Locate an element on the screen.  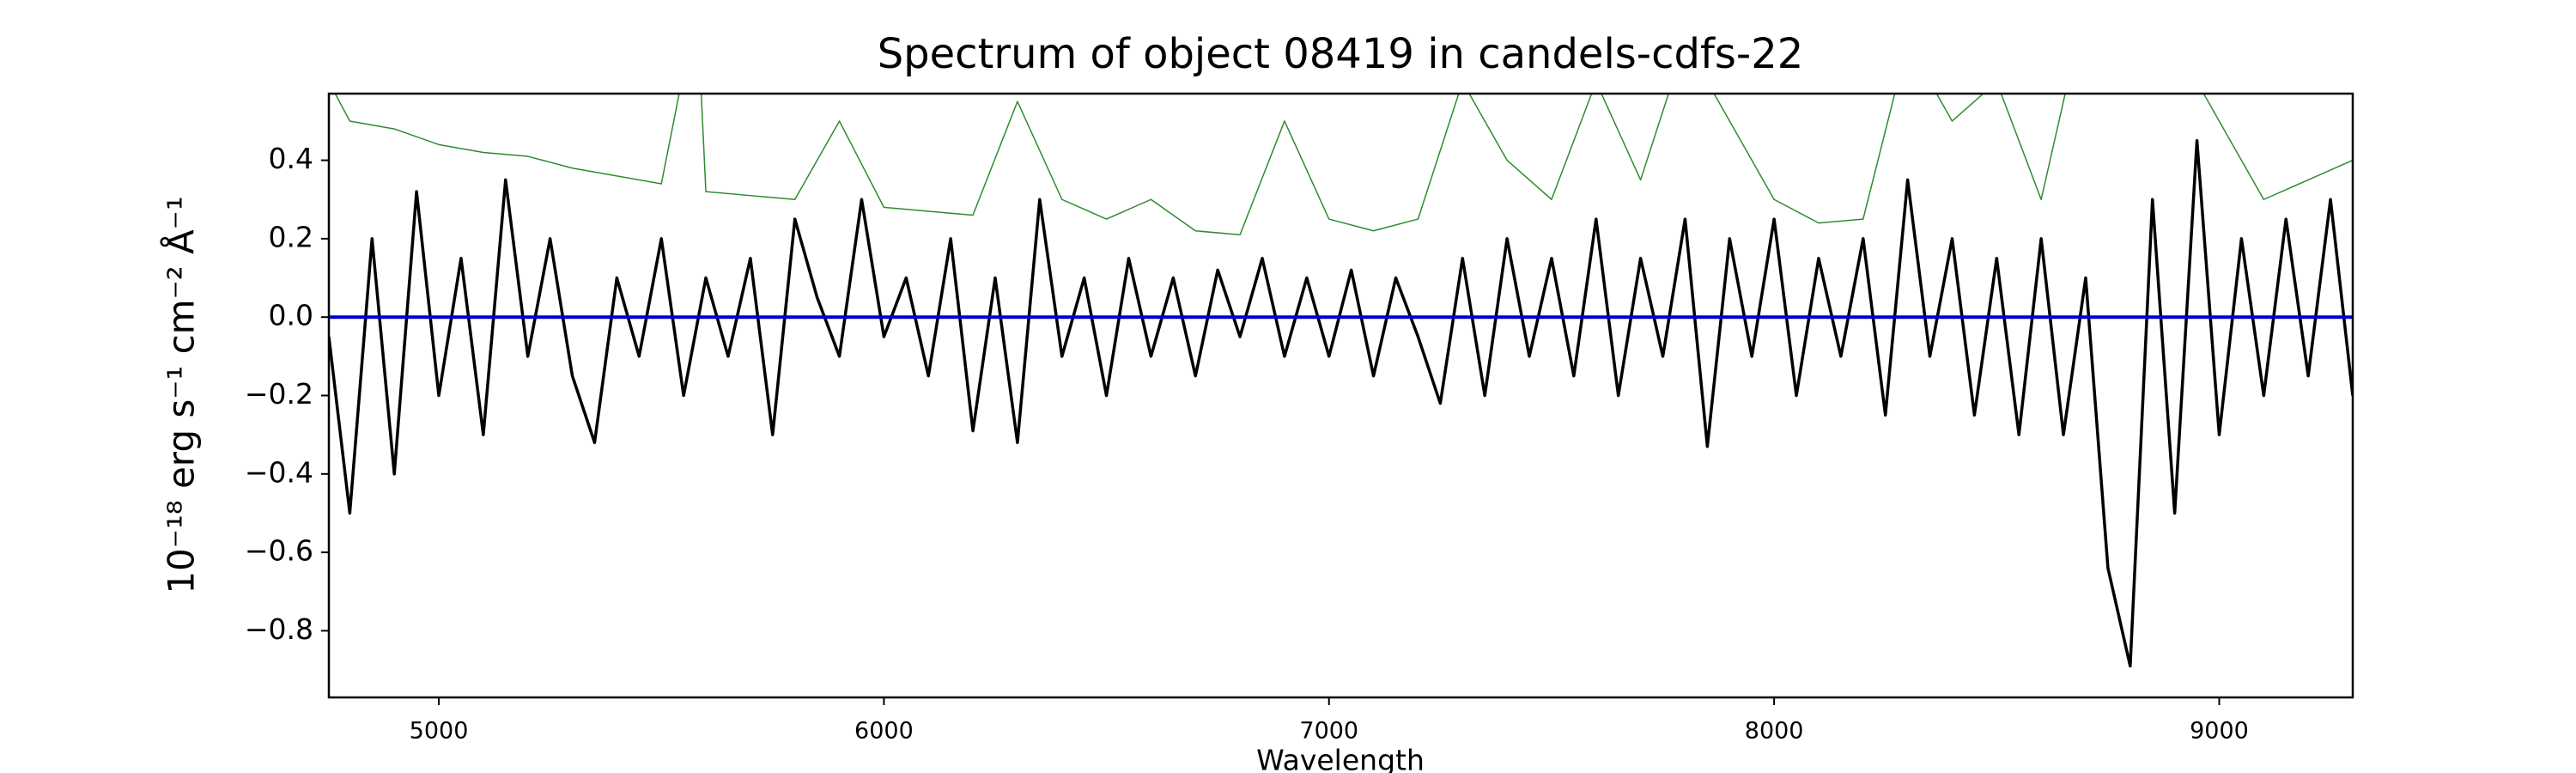
y-tick-label: −0.2 is located at coordinates (279, 394).